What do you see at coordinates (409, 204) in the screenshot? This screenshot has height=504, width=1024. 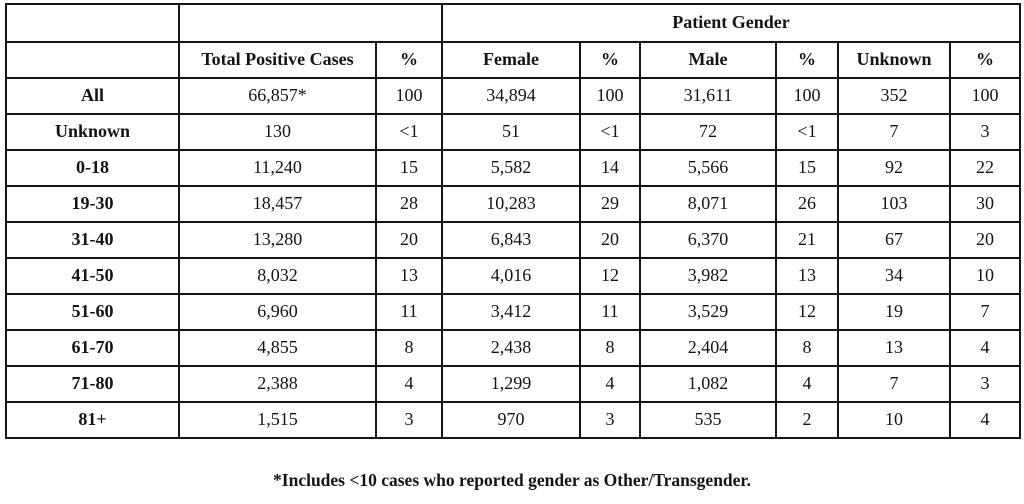 I see `table-cell: 28` at bounding box center [409, 204].